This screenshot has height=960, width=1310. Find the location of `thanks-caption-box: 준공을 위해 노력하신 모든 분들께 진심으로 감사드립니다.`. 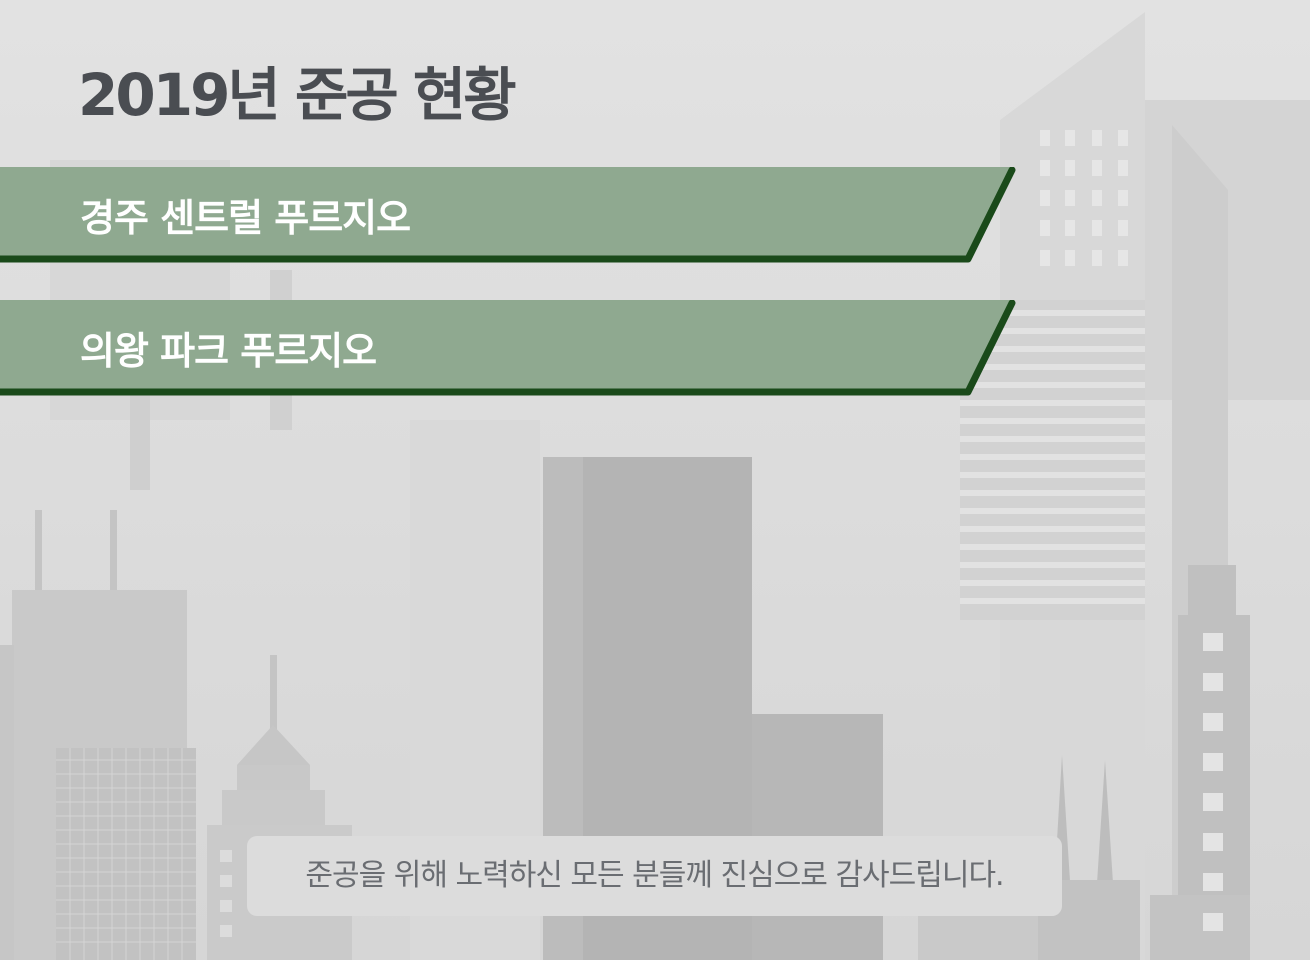

thanks-caption-box: 준공을 위해 노력하신 모든 분들께 진심으로 감사드립니다. is located at coordinates (654, 876).